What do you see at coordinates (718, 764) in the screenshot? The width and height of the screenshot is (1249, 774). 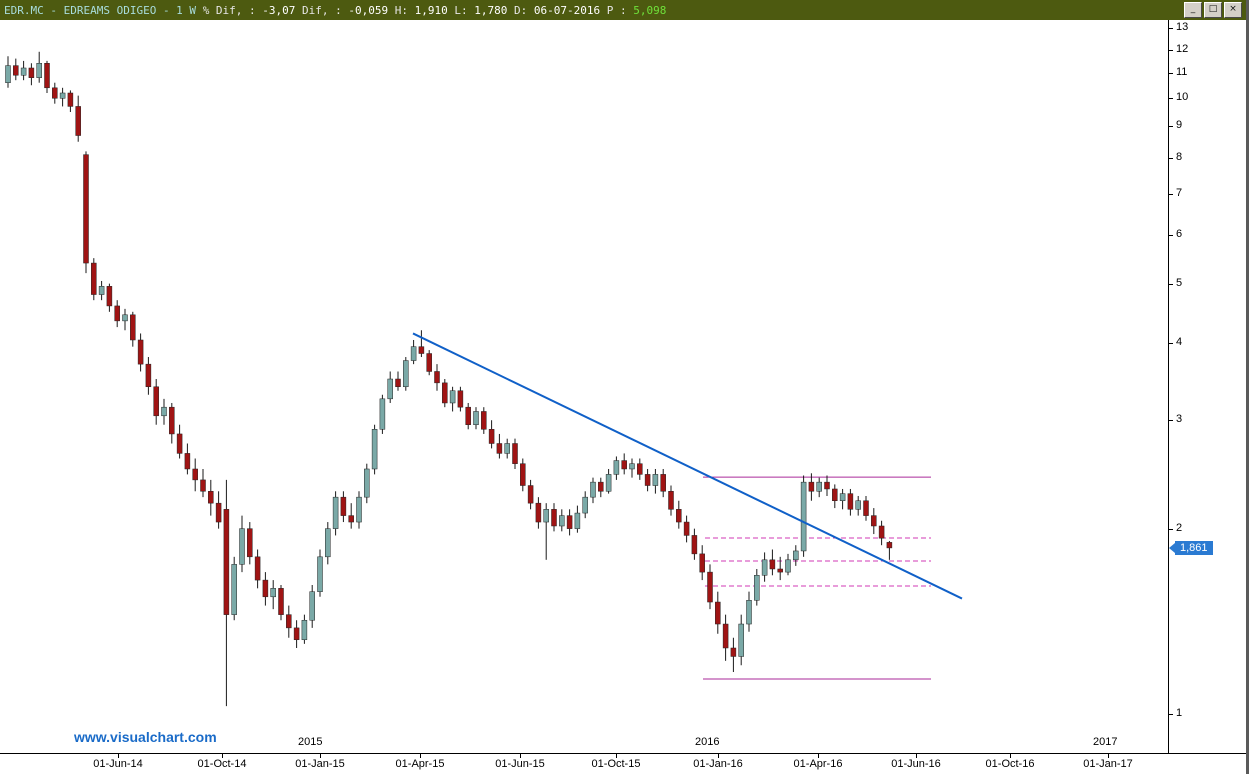 I see `time-axis-label: 01-Jan-16` at bounding box center [718, 764].